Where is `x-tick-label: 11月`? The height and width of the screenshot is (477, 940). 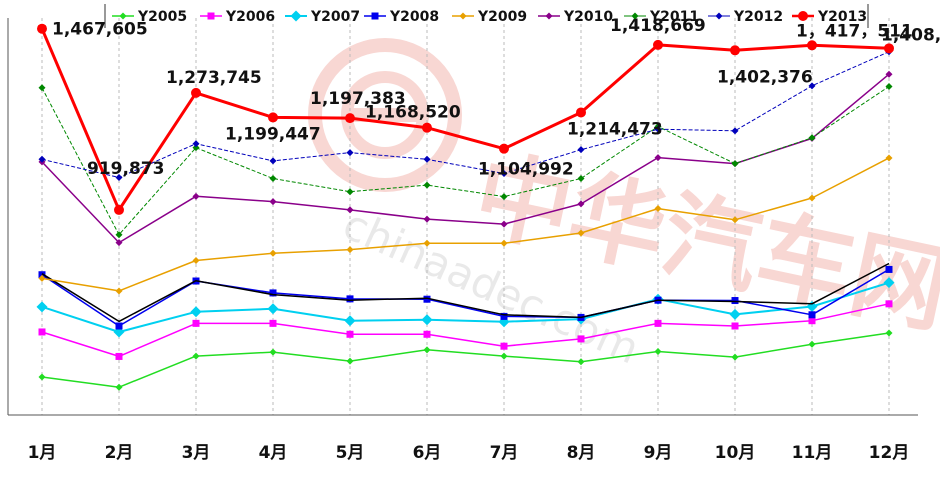
x-tick-label: 11月 is located at coordinates (812, 453).